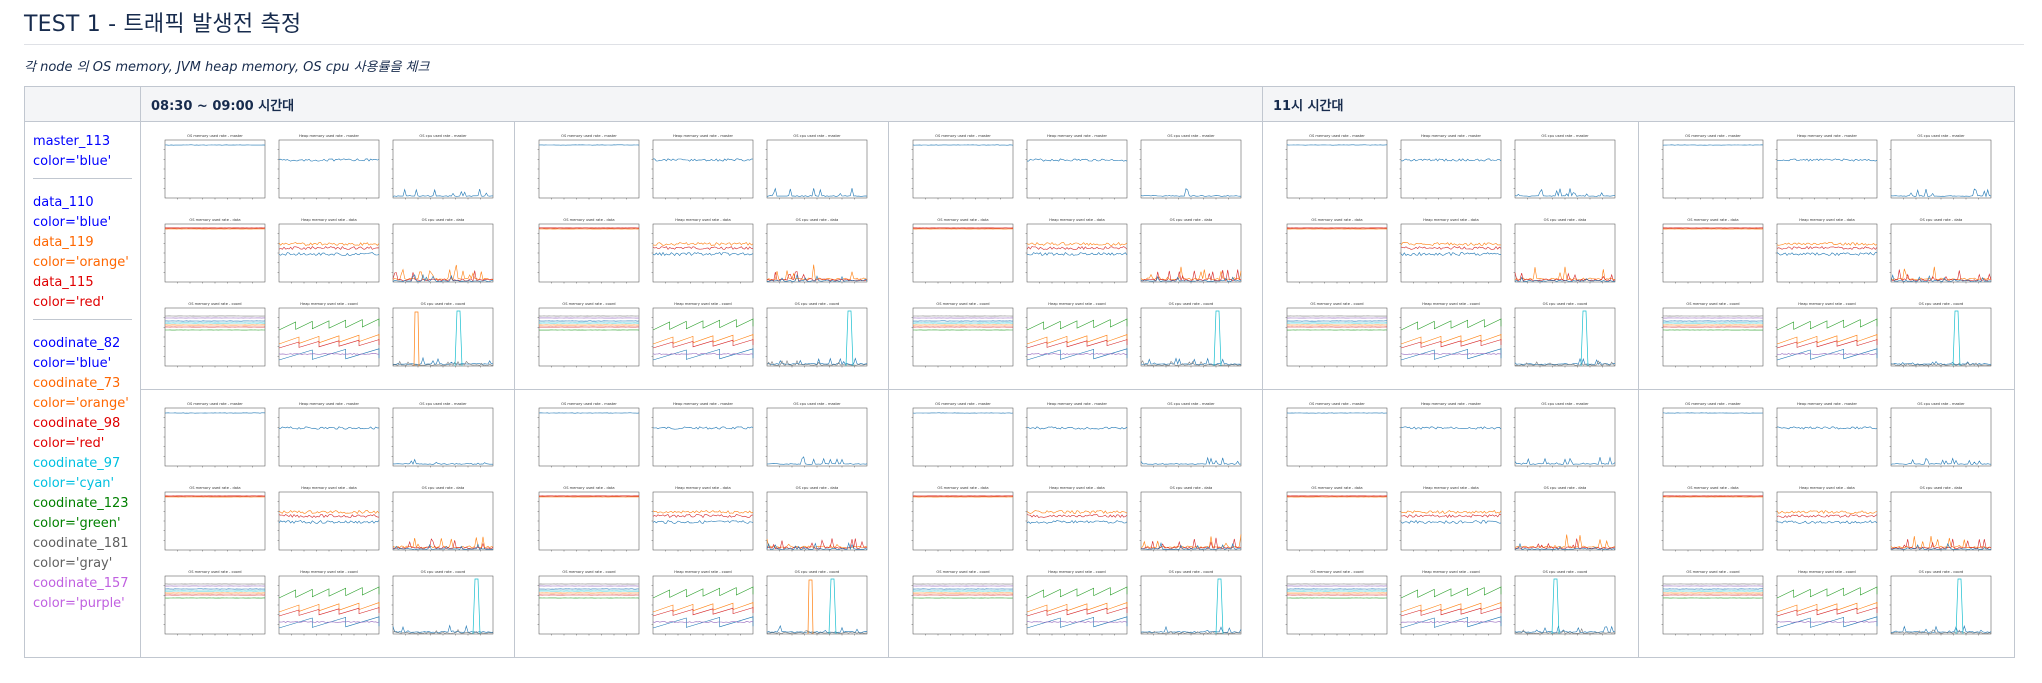 The image size is (2042, 683). I want to click on legend-entry: color='red', so click(69, 302).